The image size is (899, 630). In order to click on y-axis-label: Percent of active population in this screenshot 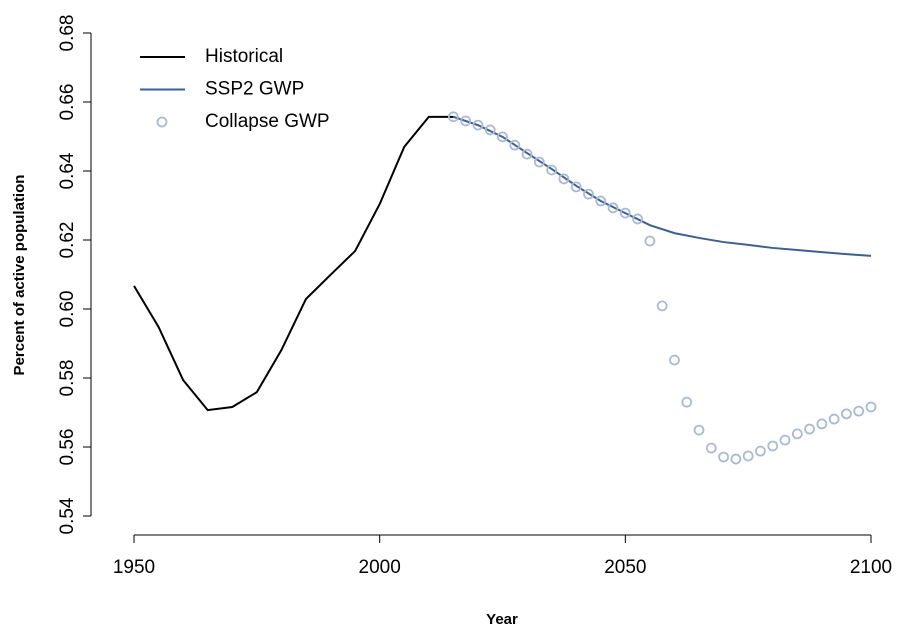, I will do `click(19, 275)`.